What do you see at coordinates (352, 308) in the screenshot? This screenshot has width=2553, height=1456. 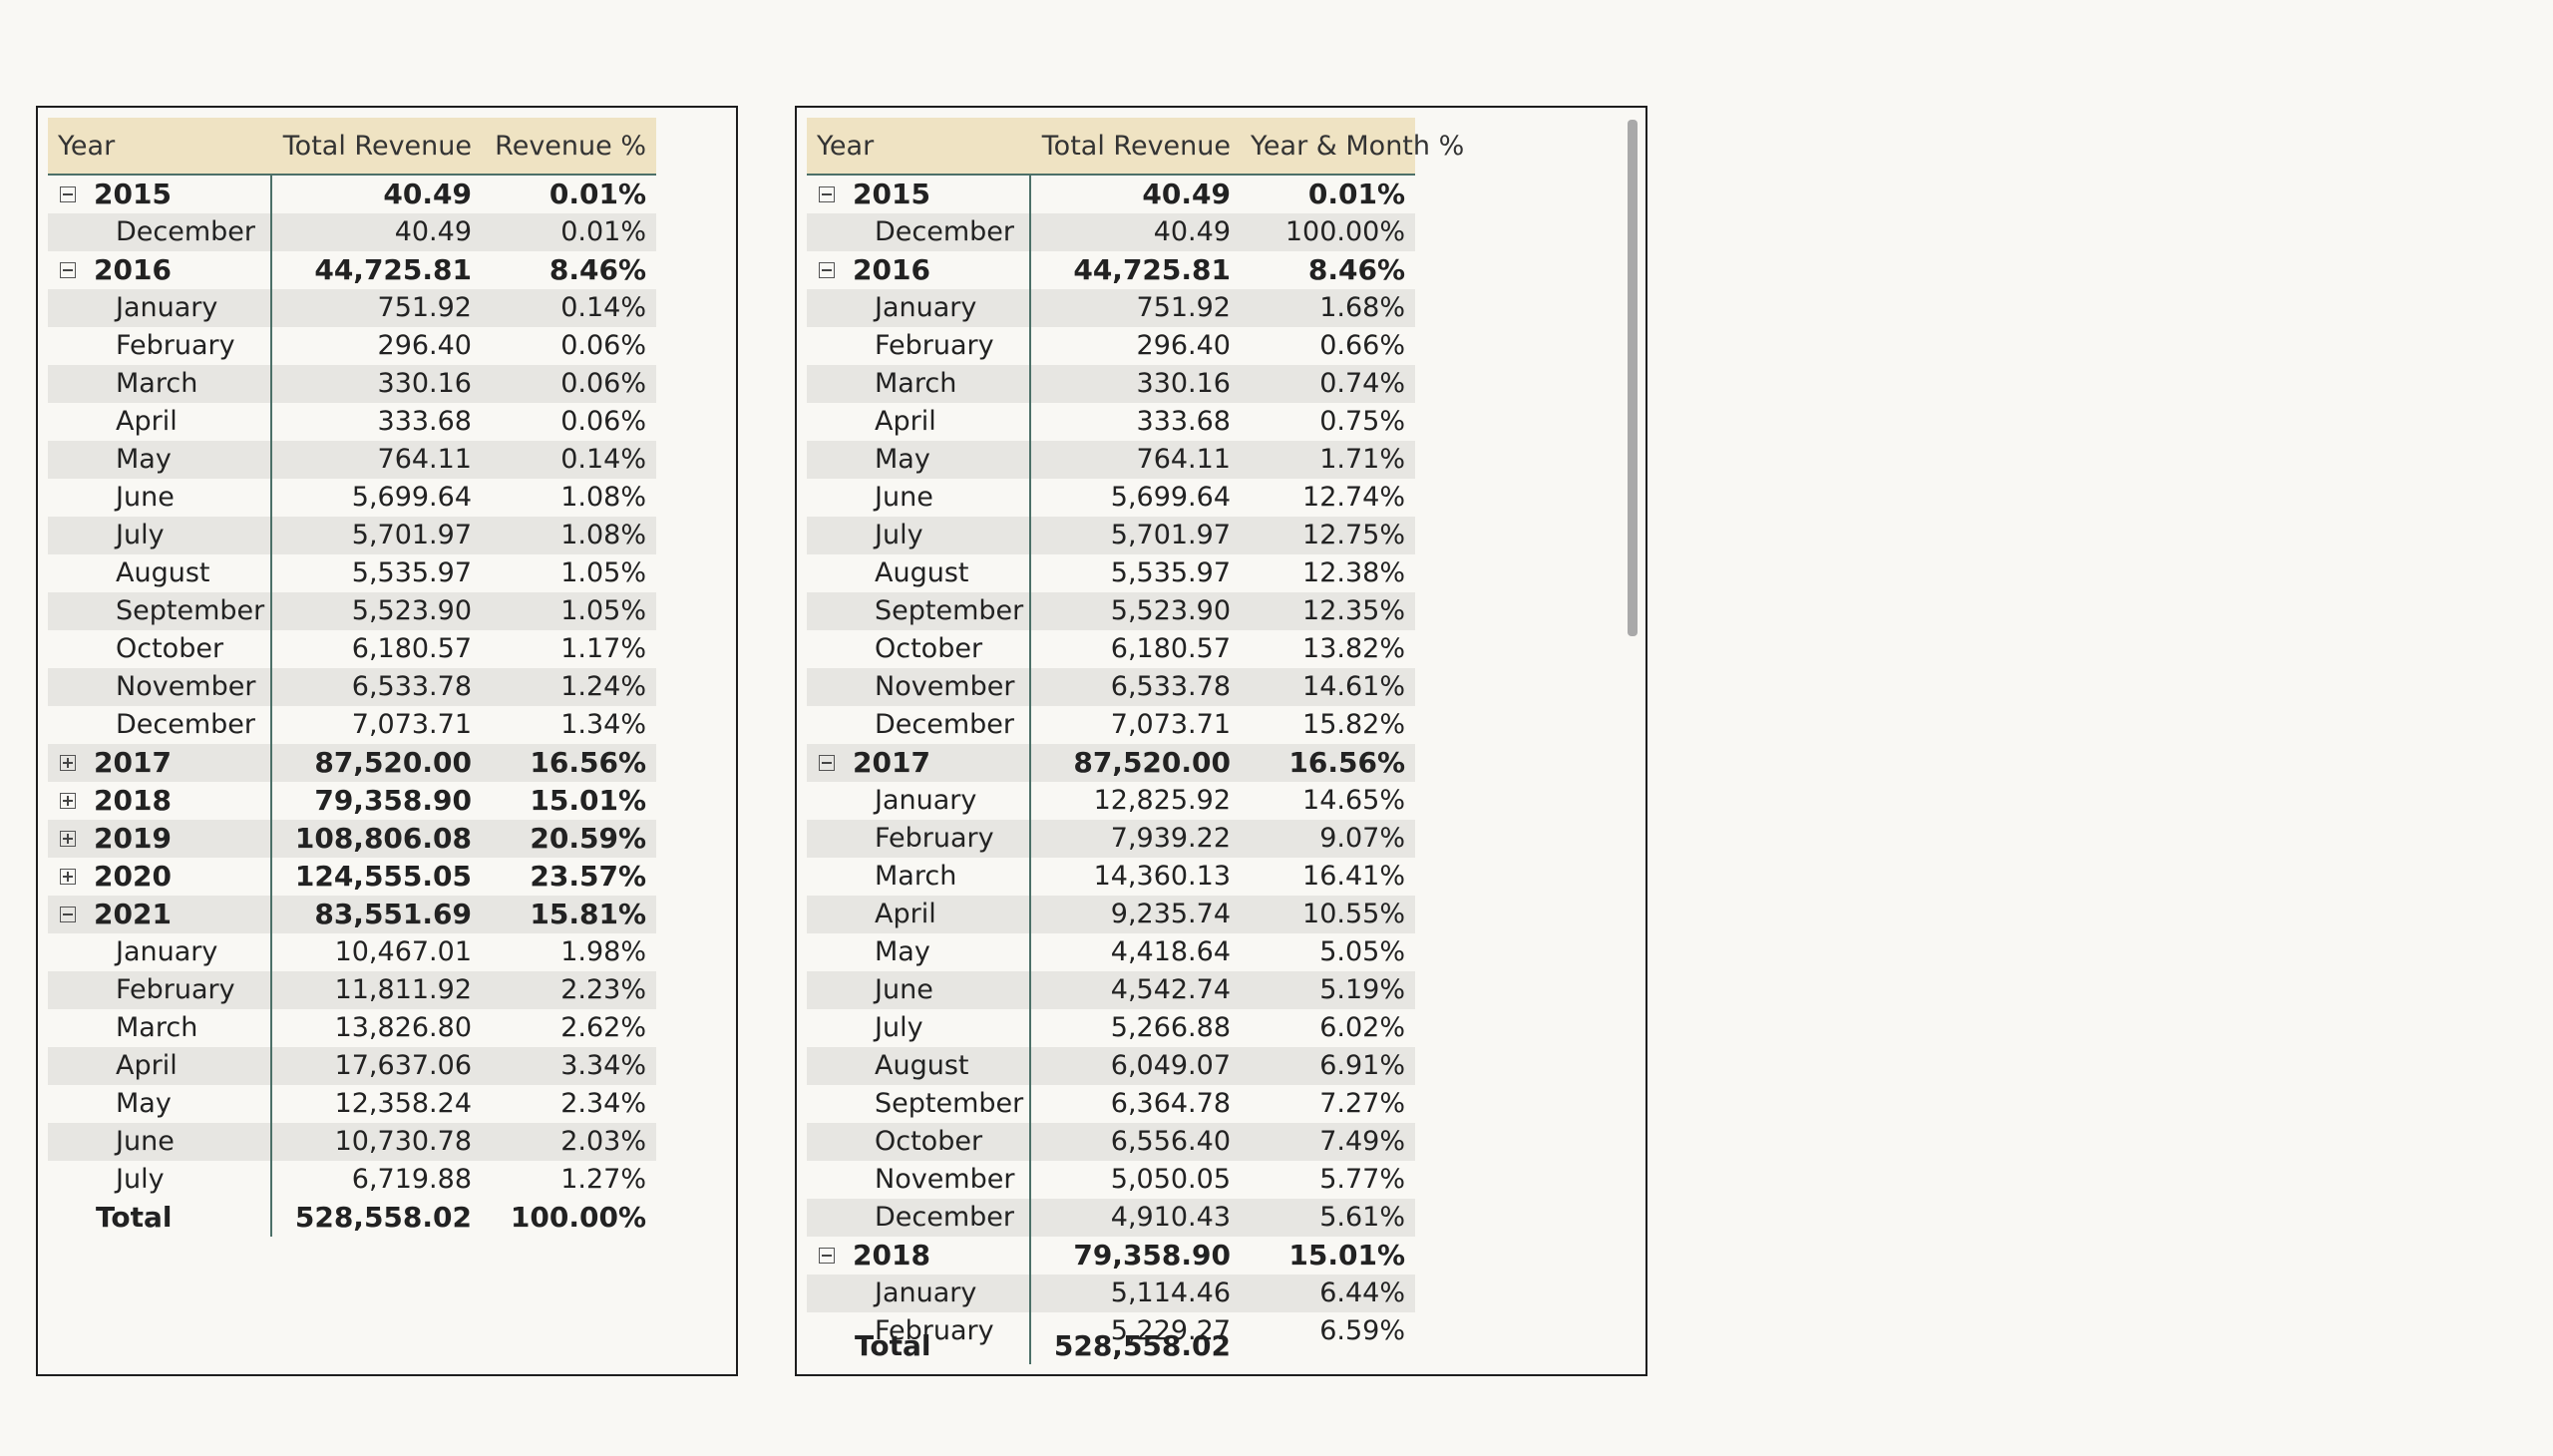 I see `month-row: January 751.92 0.14%` at bounding box center [352, 308].